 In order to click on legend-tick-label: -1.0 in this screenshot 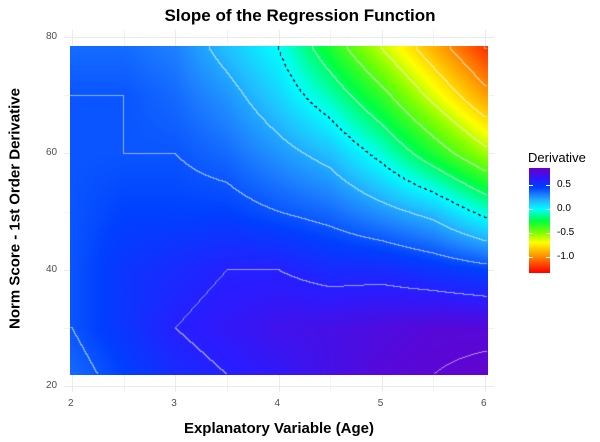, I will do `click(566, 257)`.